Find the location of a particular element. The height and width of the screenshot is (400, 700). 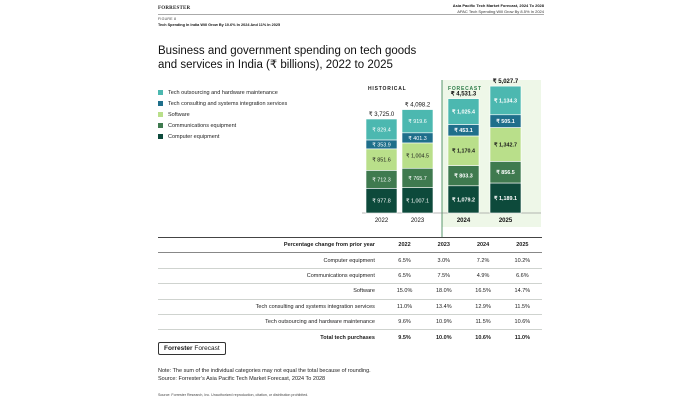

segment-value-label: ₹ 1,134.3 is located at coordinates (505, 101).